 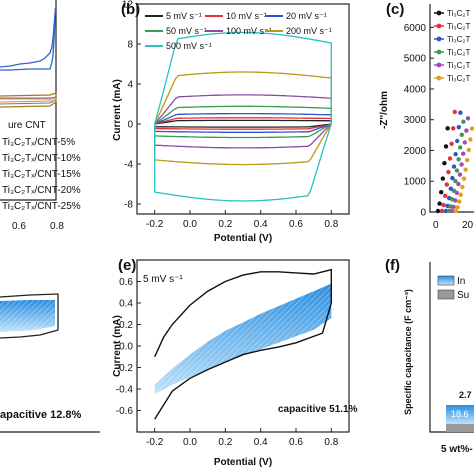 What do you see at coordinates (463, 295) in the screenshot?
I see `panel-f-legend-label: Su` at bounding box center [463, 295].